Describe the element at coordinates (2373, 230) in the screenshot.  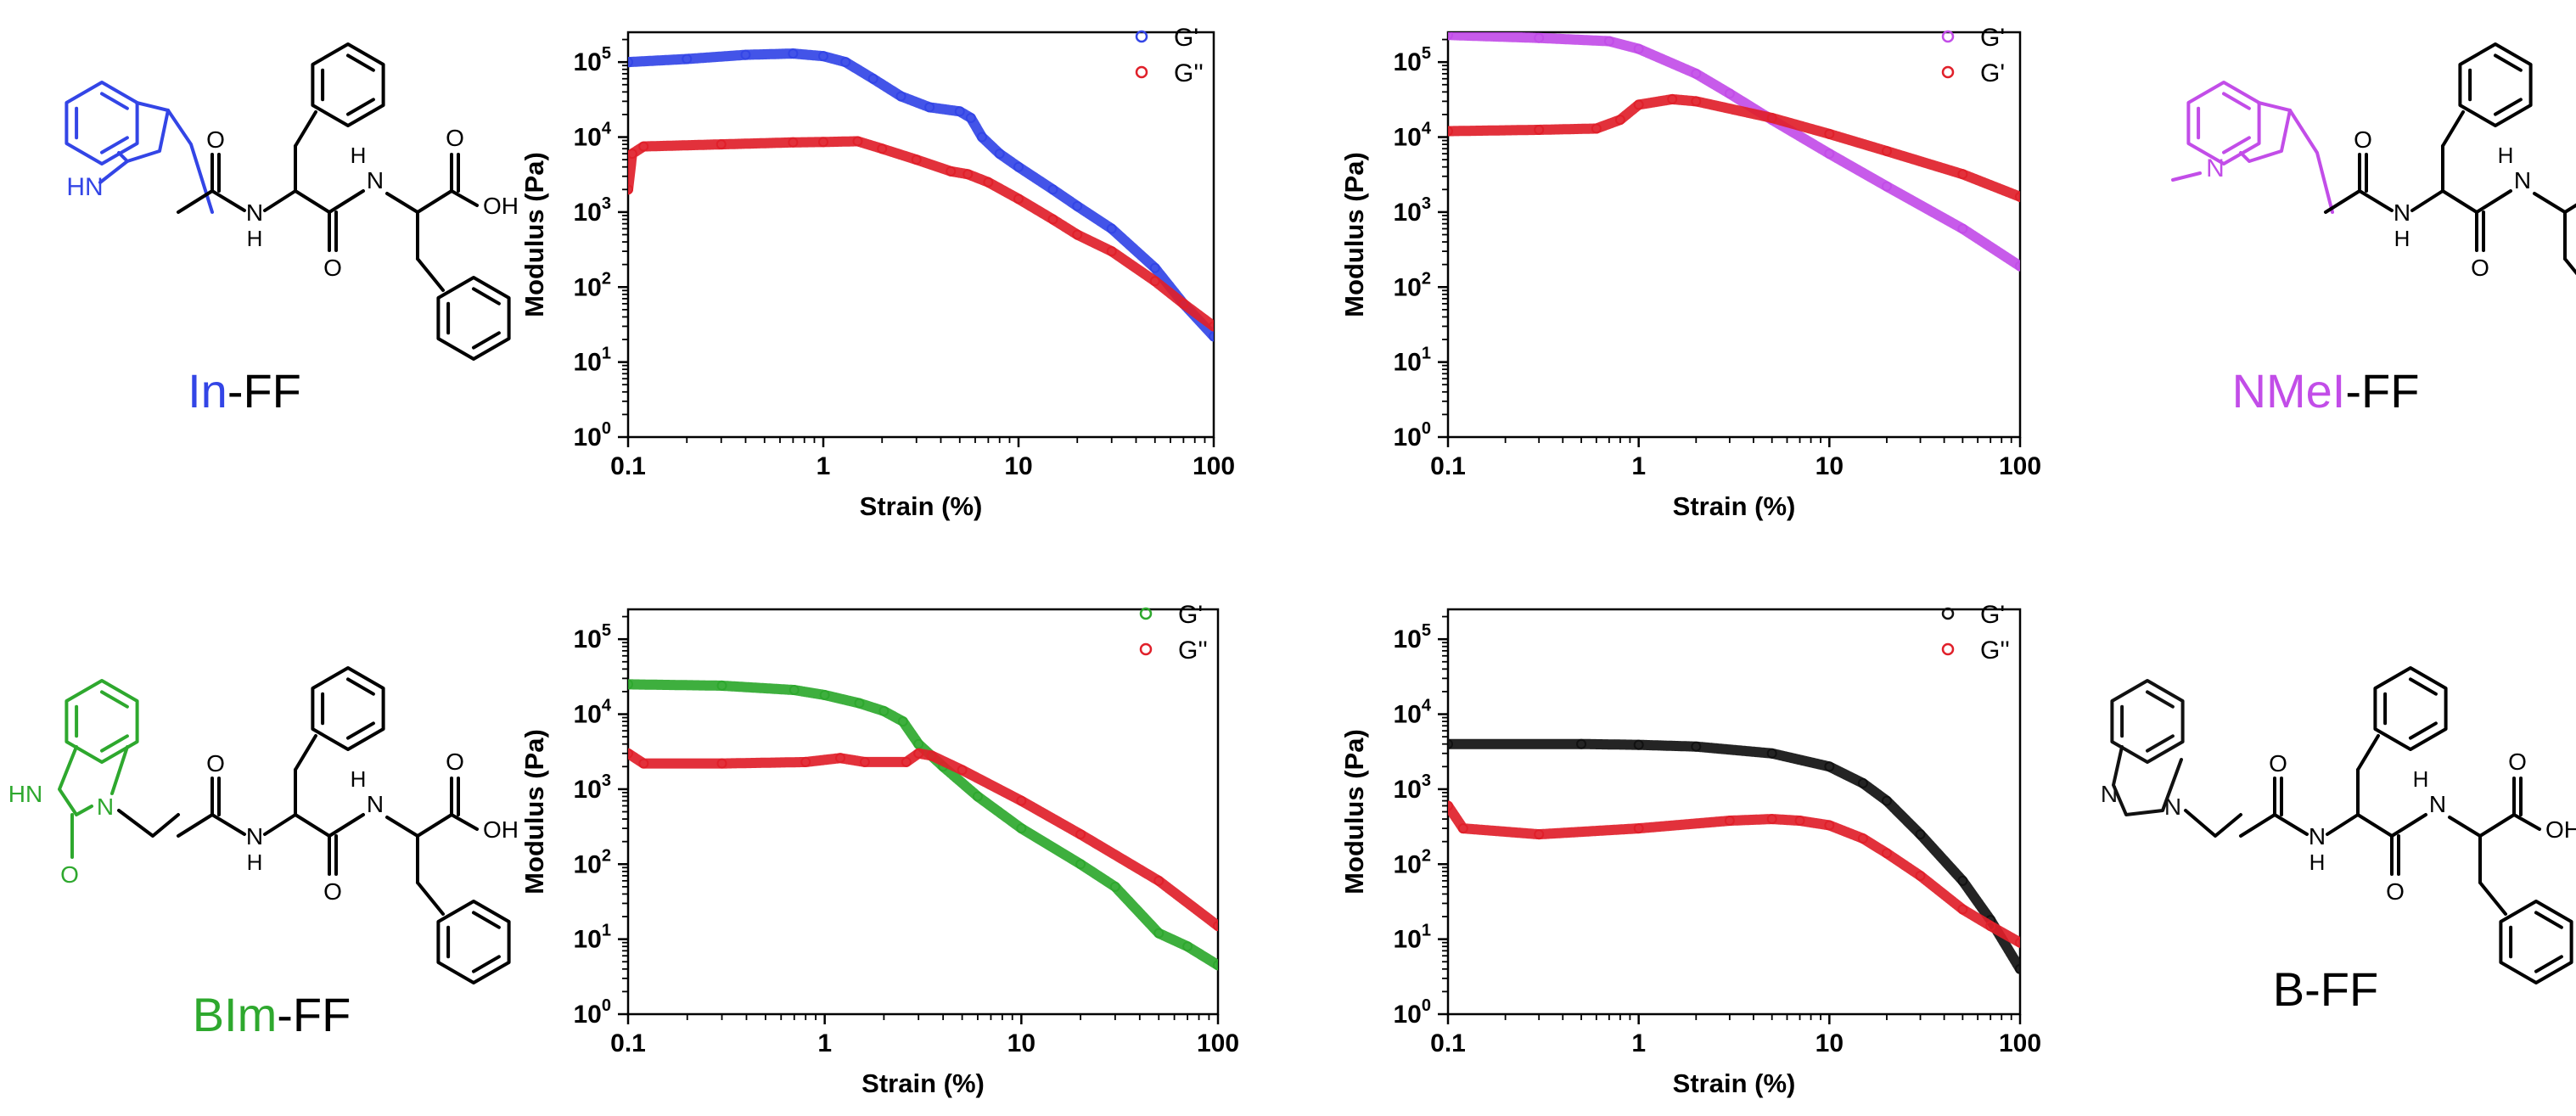
I see `molecule-nmei: NONHONHOOHNMeI-FF` at that location.